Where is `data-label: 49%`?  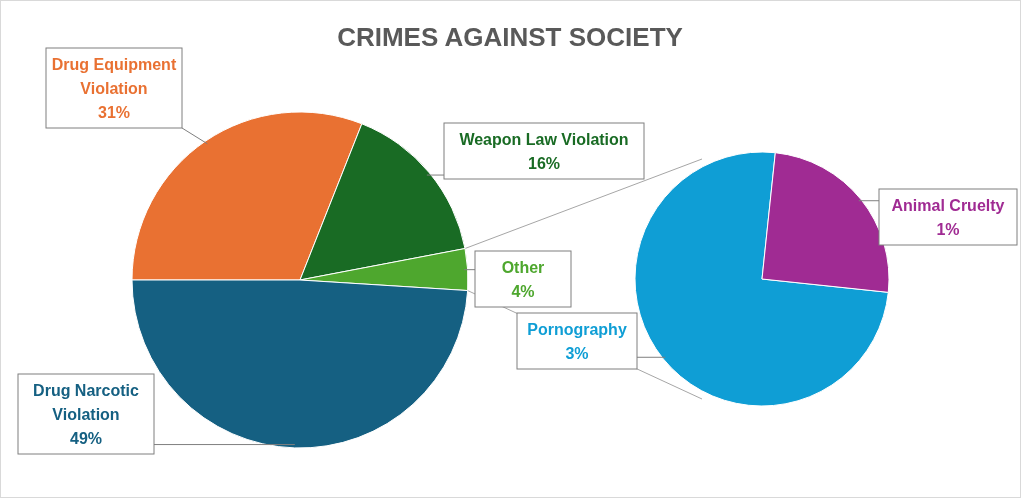 data-label: 49% is located at coordinates (86, 438).